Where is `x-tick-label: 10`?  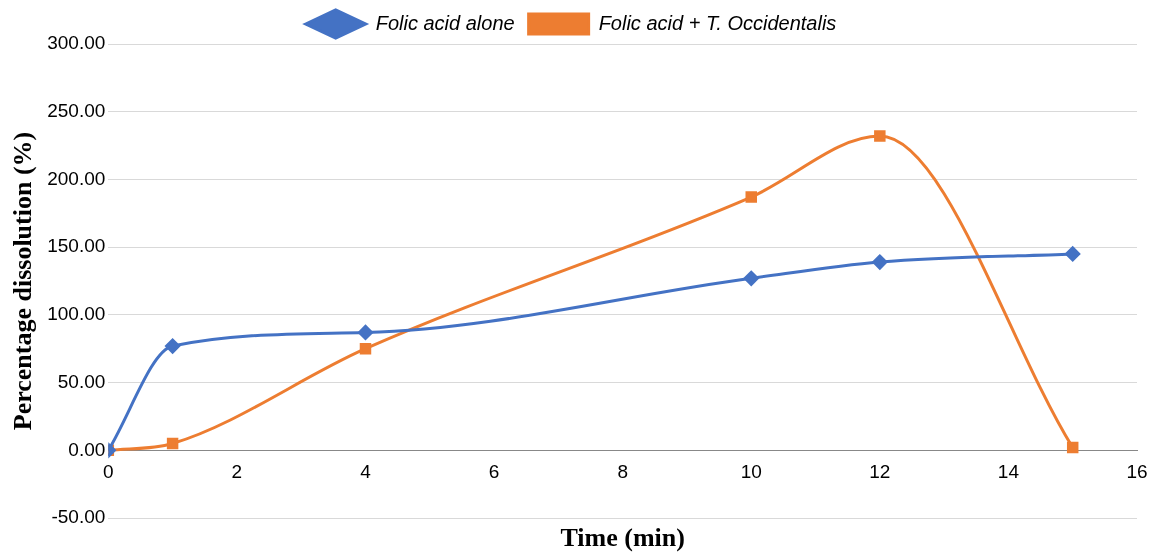 x-tick-label: 10 is located at coordinates (751, 471).